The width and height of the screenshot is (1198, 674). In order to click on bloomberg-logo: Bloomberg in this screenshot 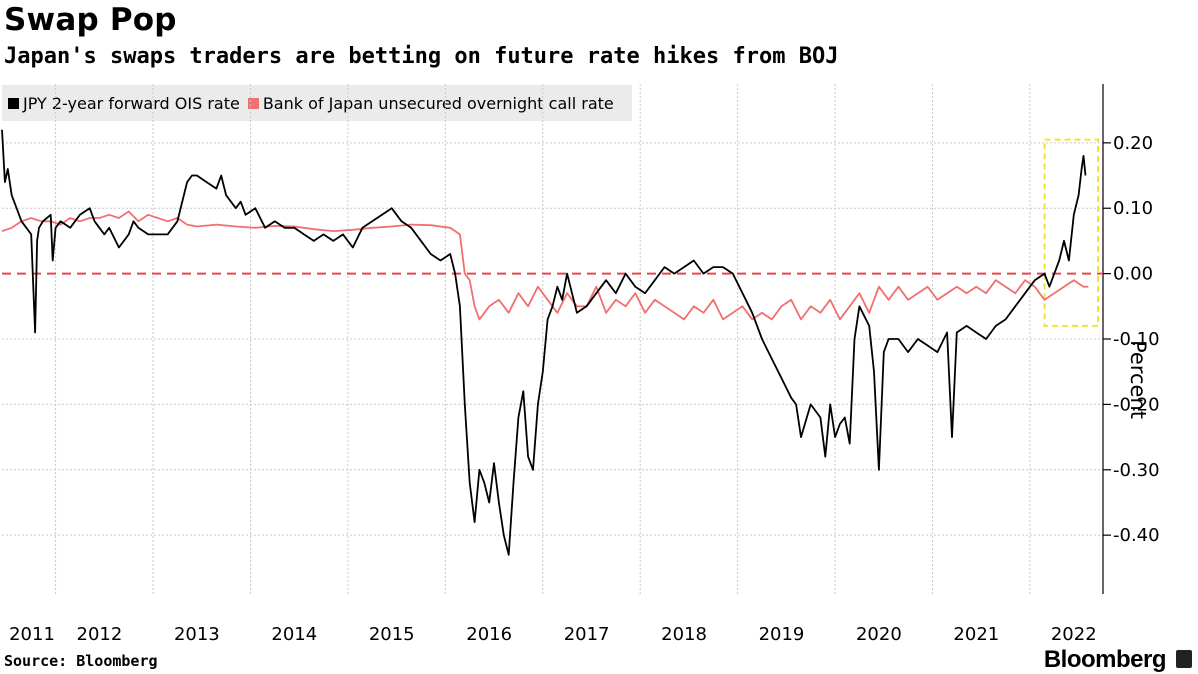, I will do `click(1105, 659)`.